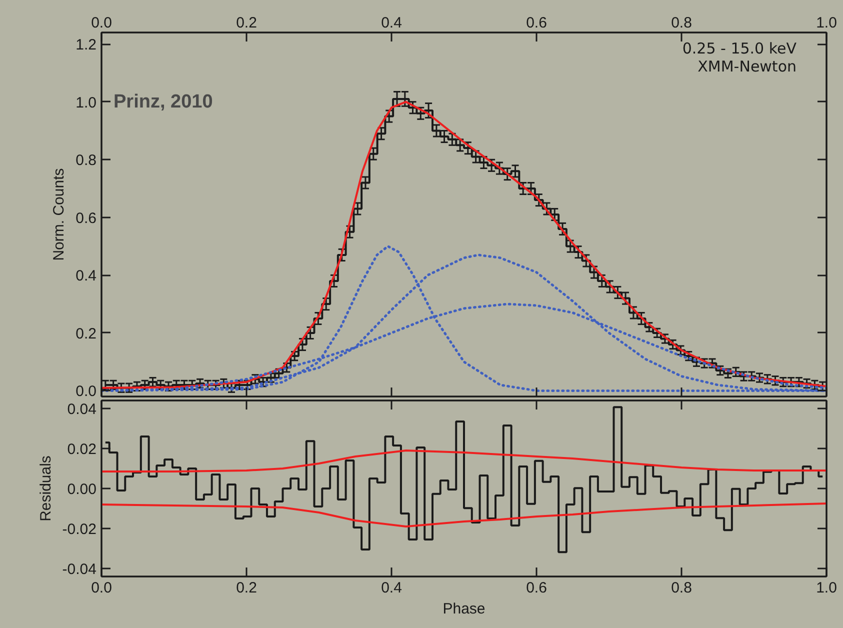 This screenshot has height=628, width=843. I want to click on y-tick-label: -0.04, so click(79, 569).